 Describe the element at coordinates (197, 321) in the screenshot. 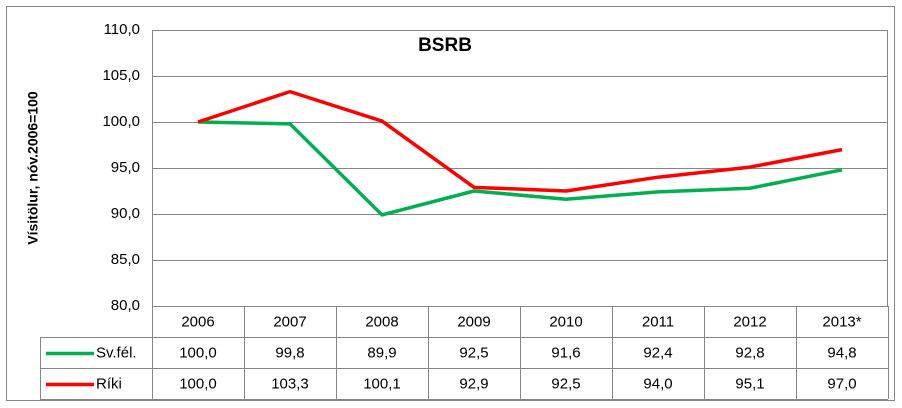

I see `x-tick-label: 2006` at that location.